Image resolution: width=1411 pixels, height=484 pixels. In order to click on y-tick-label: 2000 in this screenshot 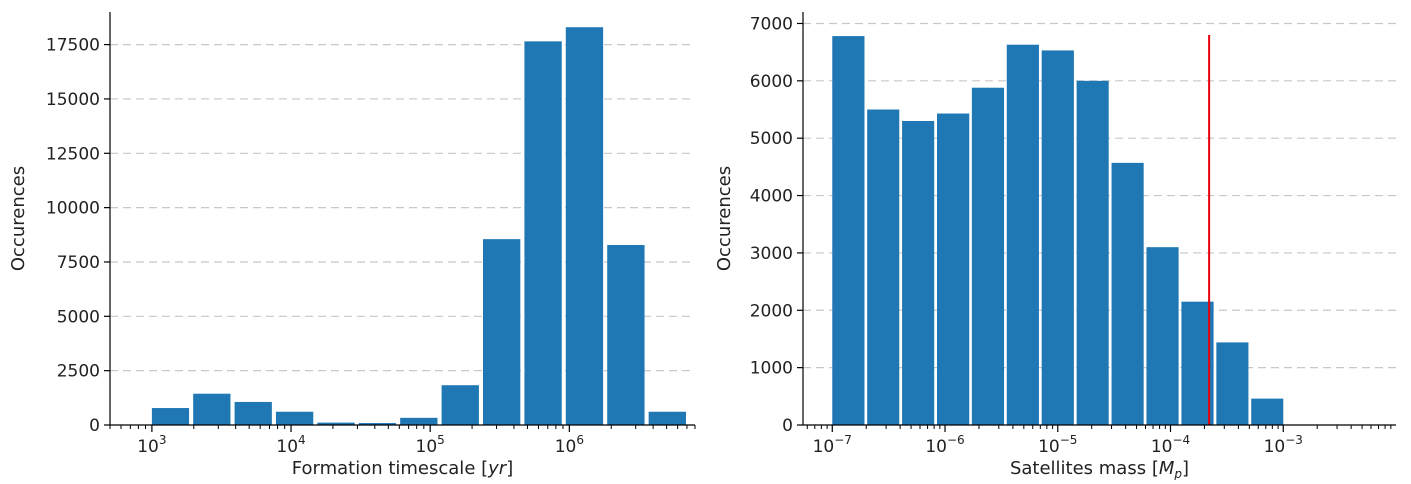, I will do `click(771, 311)`.